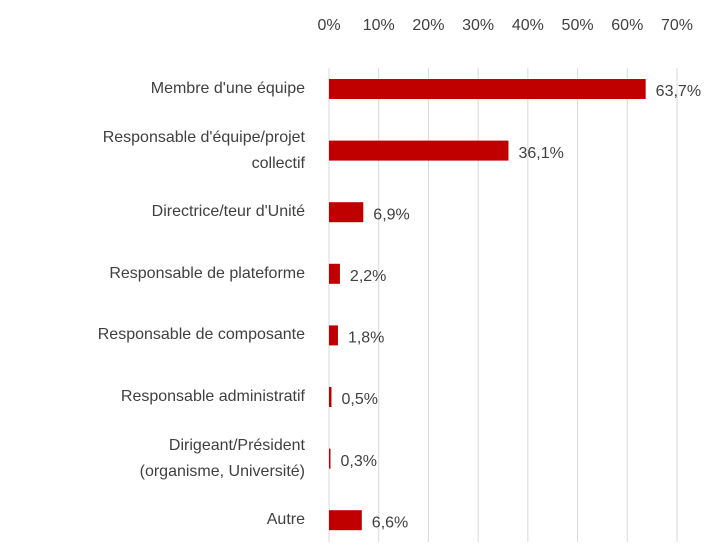 Image resolution: width=722 pixels, height=544 pixels. Describe the element at coordinates (358, 461) in the screenshot. I see `value-label: 0,3%` at that location.